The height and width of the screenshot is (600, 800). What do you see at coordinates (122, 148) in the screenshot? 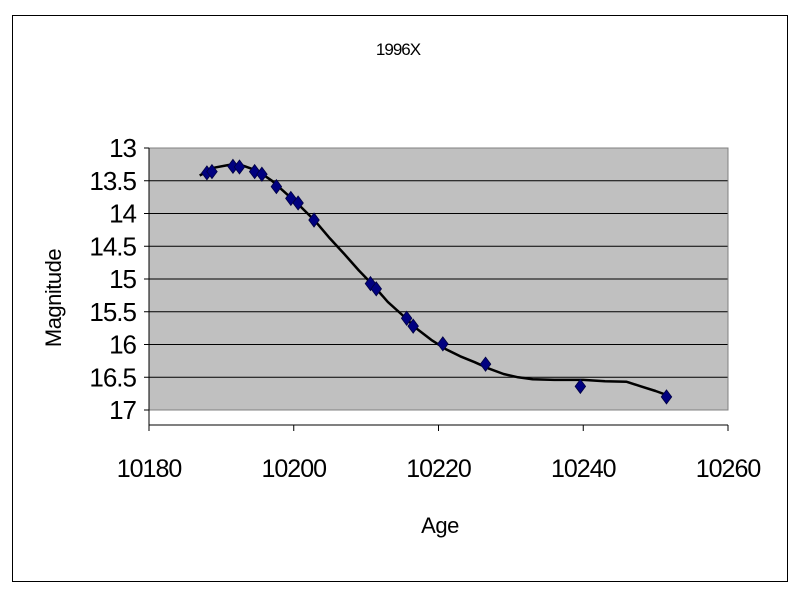
I see `y-tick-label: 13` at bounding box center [122, 148].